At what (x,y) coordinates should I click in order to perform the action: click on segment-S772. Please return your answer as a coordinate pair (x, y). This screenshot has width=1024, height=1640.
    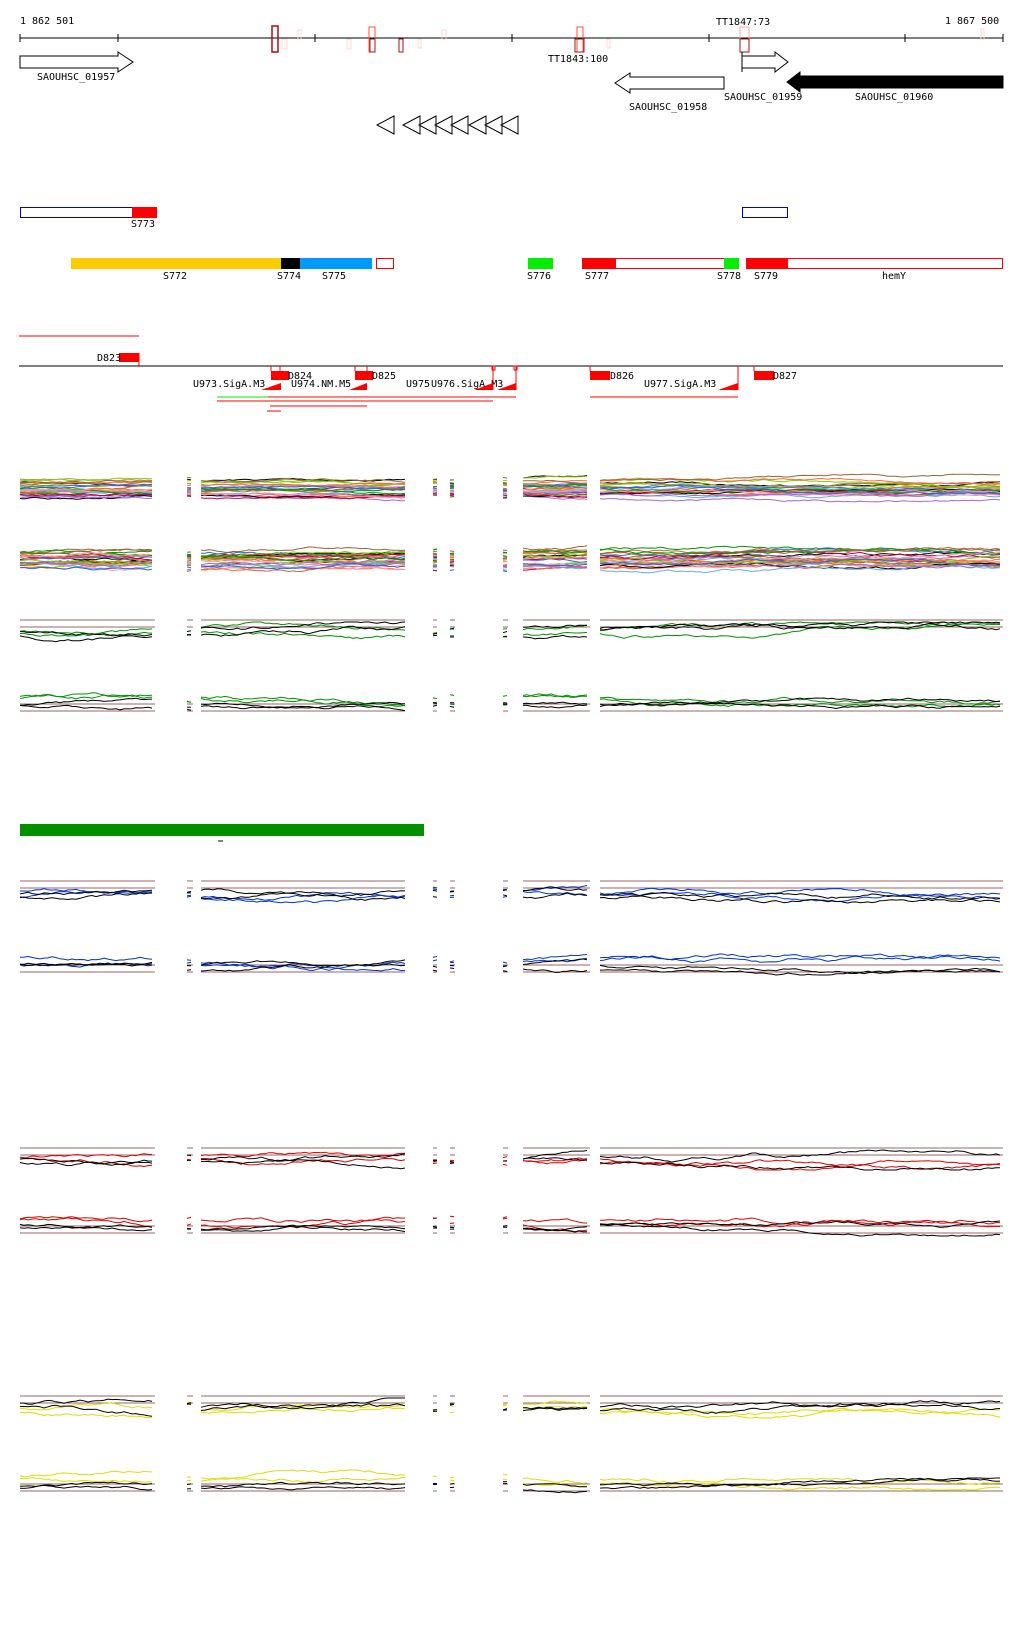
    Looking at the image, I should click on (176, 263).